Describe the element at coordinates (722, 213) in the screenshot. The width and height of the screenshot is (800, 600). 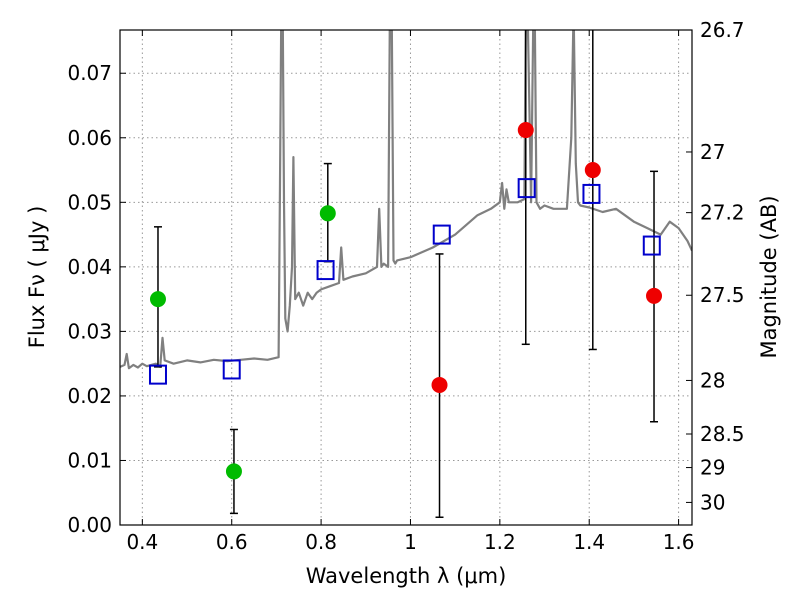
I see `y2-tick-label: 27.2` at that location.